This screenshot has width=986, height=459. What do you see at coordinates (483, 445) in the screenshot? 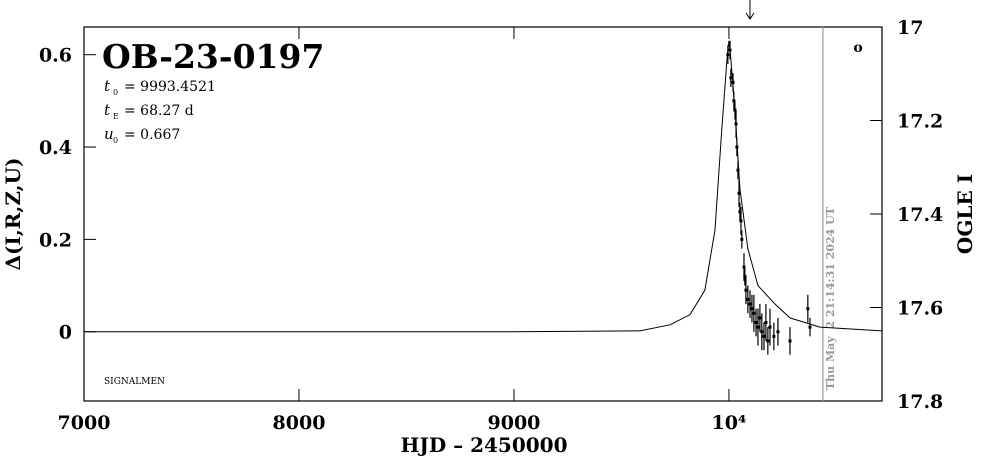
I see `x-axis-label: HJD – 2450000` at bounding box center [483, 445].